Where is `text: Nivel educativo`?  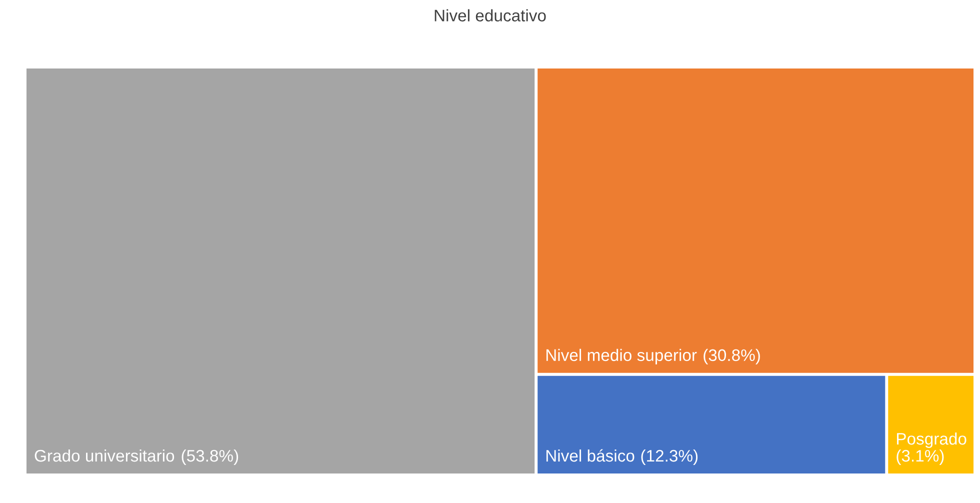
text: Nivel educativo is located at coordinates (490, 15).